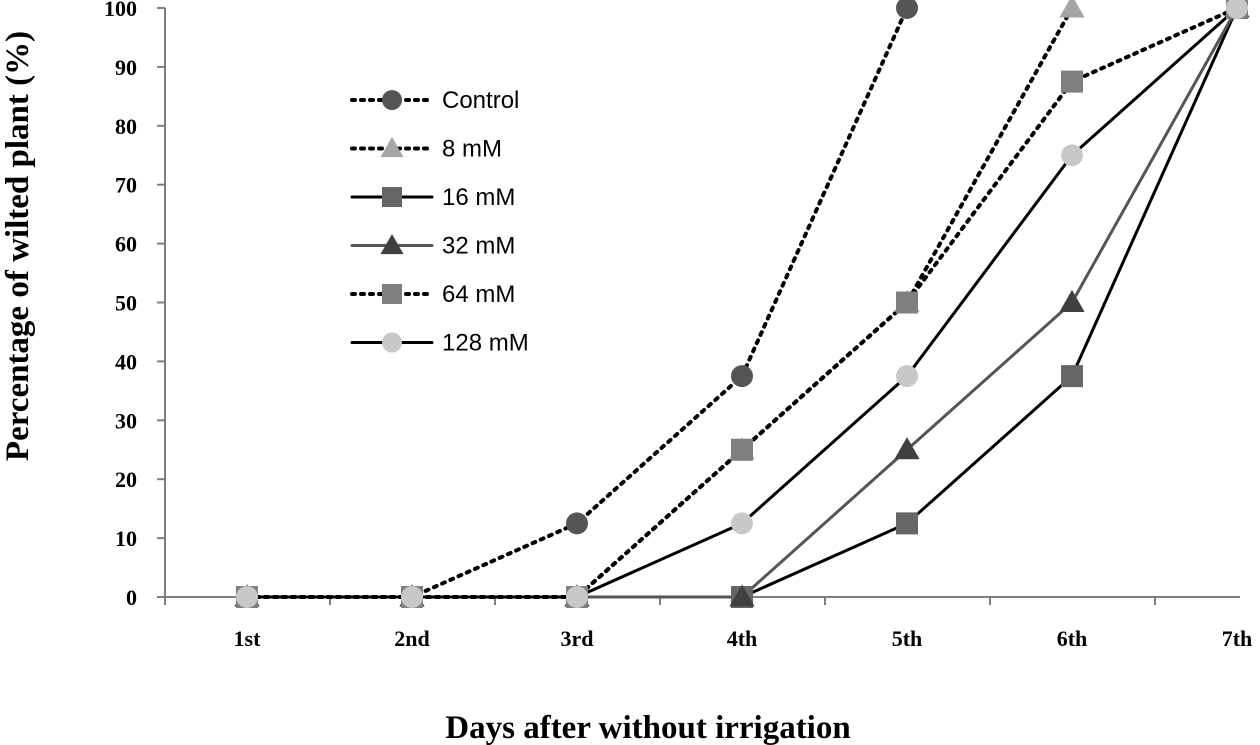 This screenshot has height=745, width=1260. What do you see at coordinates (708, 624) in the screenshot?
I see `x-axis-ticks: 1st 2nd 3rd 4th 5th 6th 7th` at bounding box center [708, 624].